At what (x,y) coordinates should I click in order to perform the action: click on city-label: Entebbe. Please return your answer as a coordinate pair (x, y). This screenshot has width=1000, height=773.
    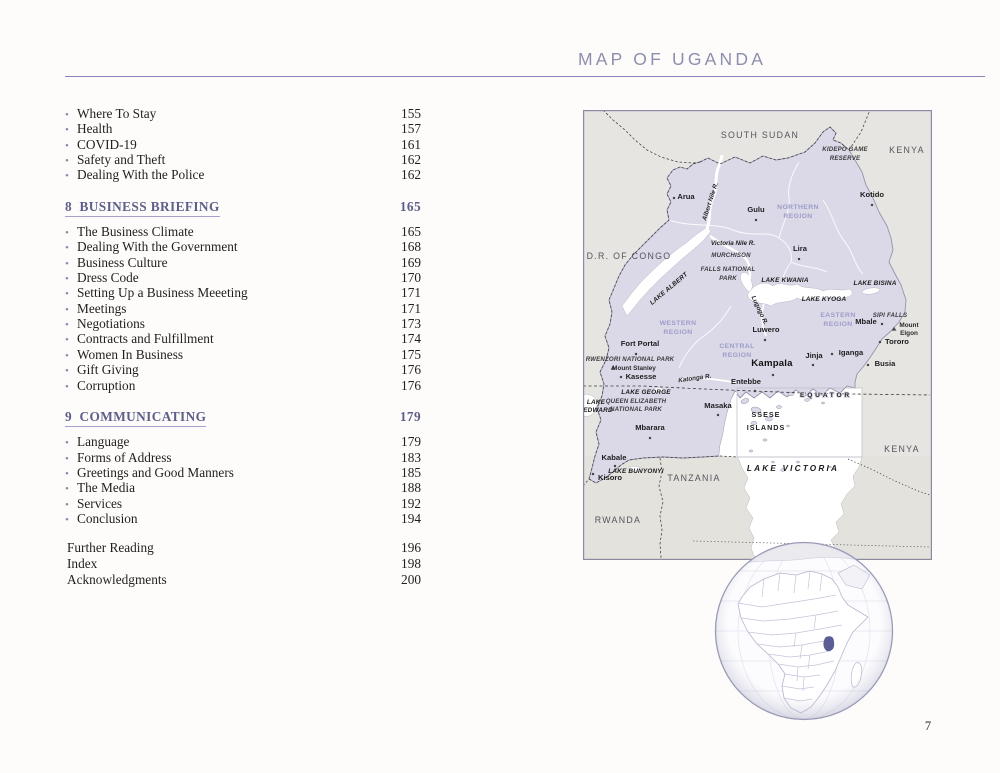
    Looking at the image, I should click on (746, 381).